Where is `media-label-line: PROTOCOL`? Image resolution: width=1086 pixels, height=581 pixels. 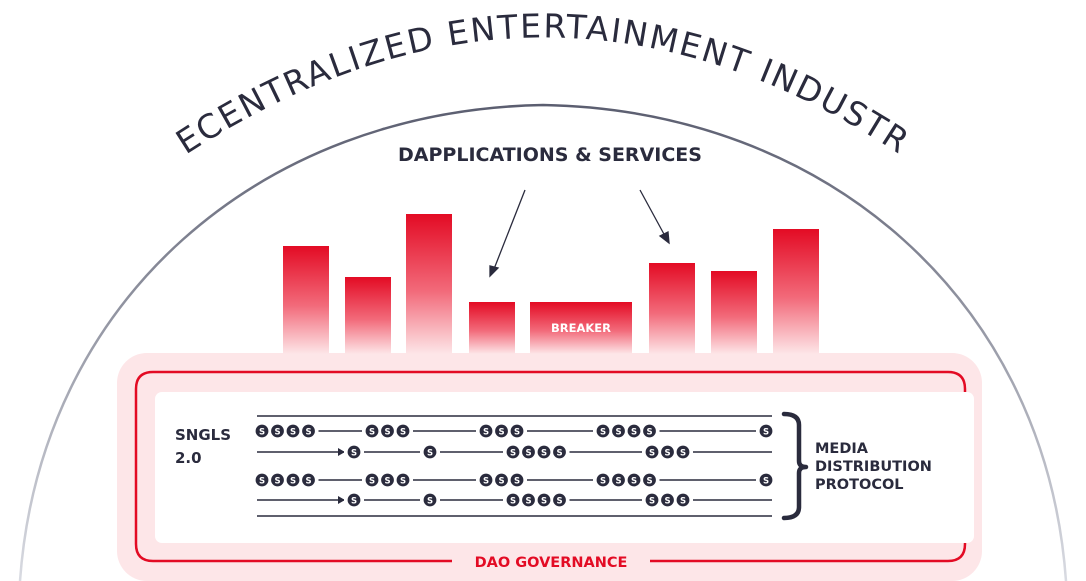
media-label-line: PROTOCOL is located at coordinates (859, 485).